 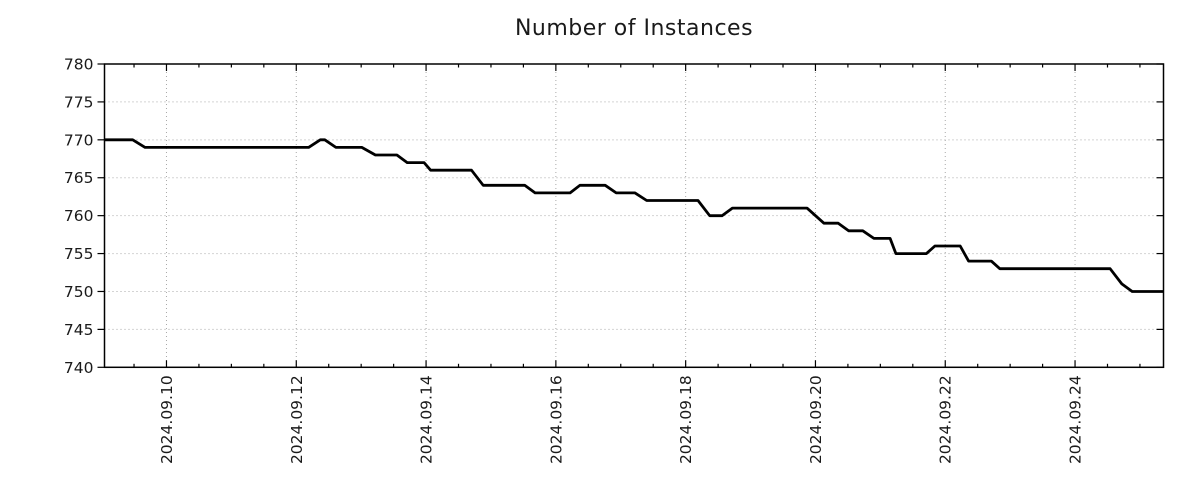 What do you see at coordinates (1076, 419) in the screenshot?
I see `x-tick-label: 2024.09.24` at bounding box center [1076, 419].